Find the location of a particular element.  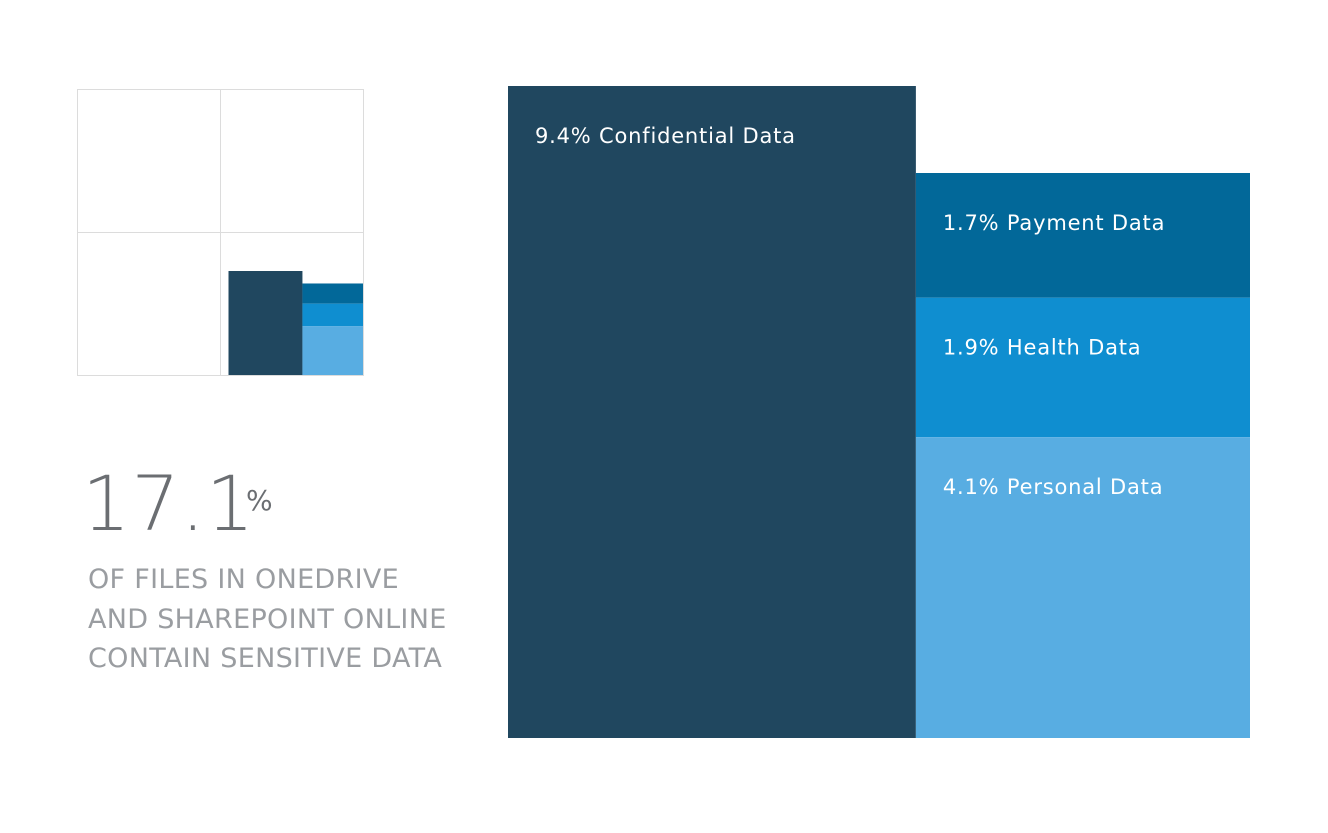

thumbnail-grid is located at coordinates (220, 232).